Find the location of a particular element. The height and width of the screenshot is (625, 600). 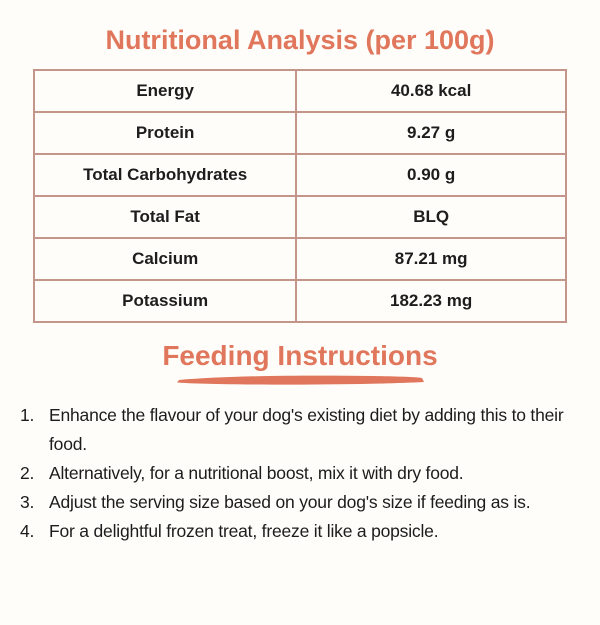

brush-underline-decoration is located at coordinates (300, 380).